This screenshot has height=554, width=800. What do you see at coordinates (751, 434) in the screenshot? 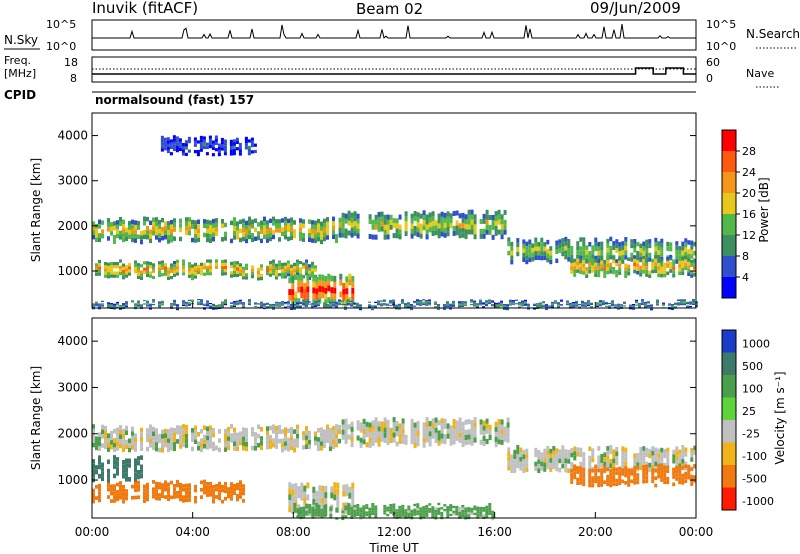
I see `velocity-colorbar-tick-label: -25` at bounding box center [751, 434].